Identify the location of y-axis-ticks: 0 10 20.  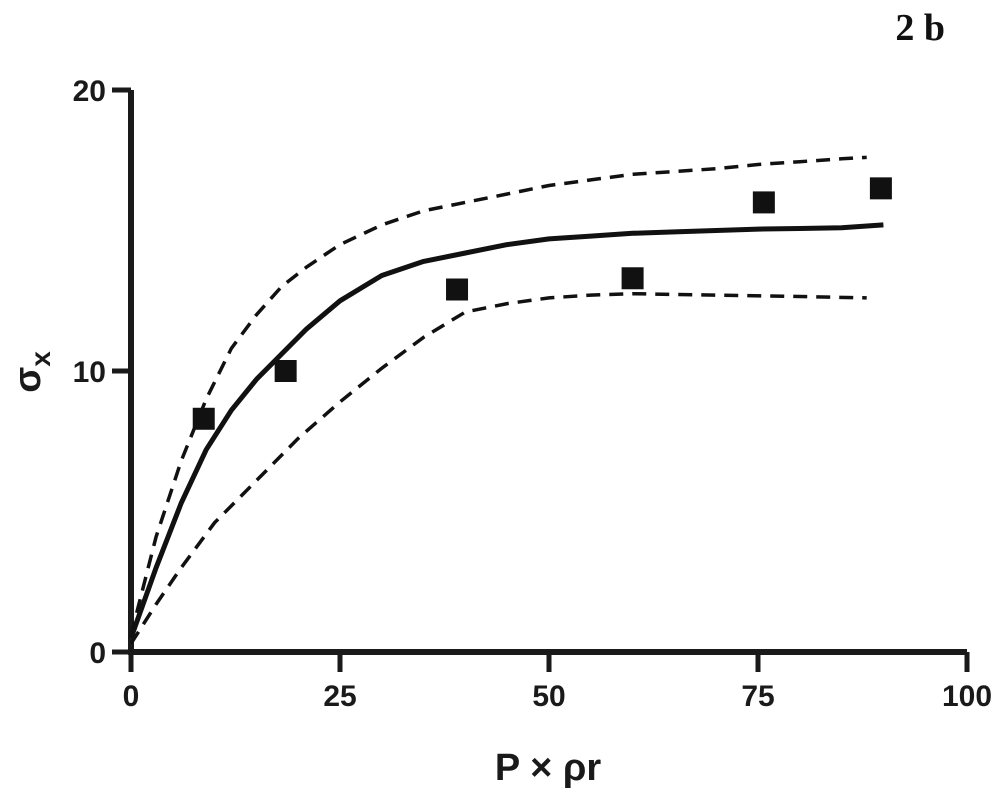
(102, 372).